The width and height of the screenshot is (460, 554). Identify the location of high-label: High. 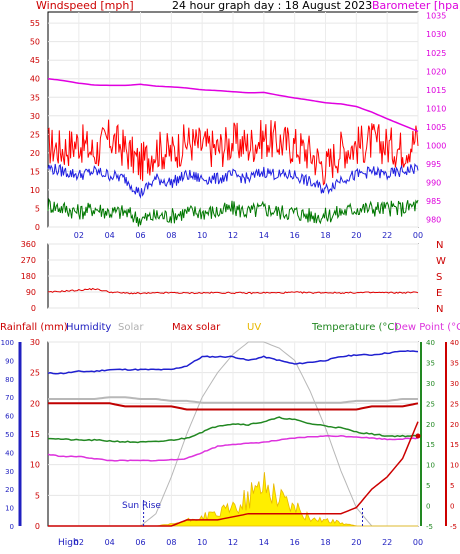
(68, 543).